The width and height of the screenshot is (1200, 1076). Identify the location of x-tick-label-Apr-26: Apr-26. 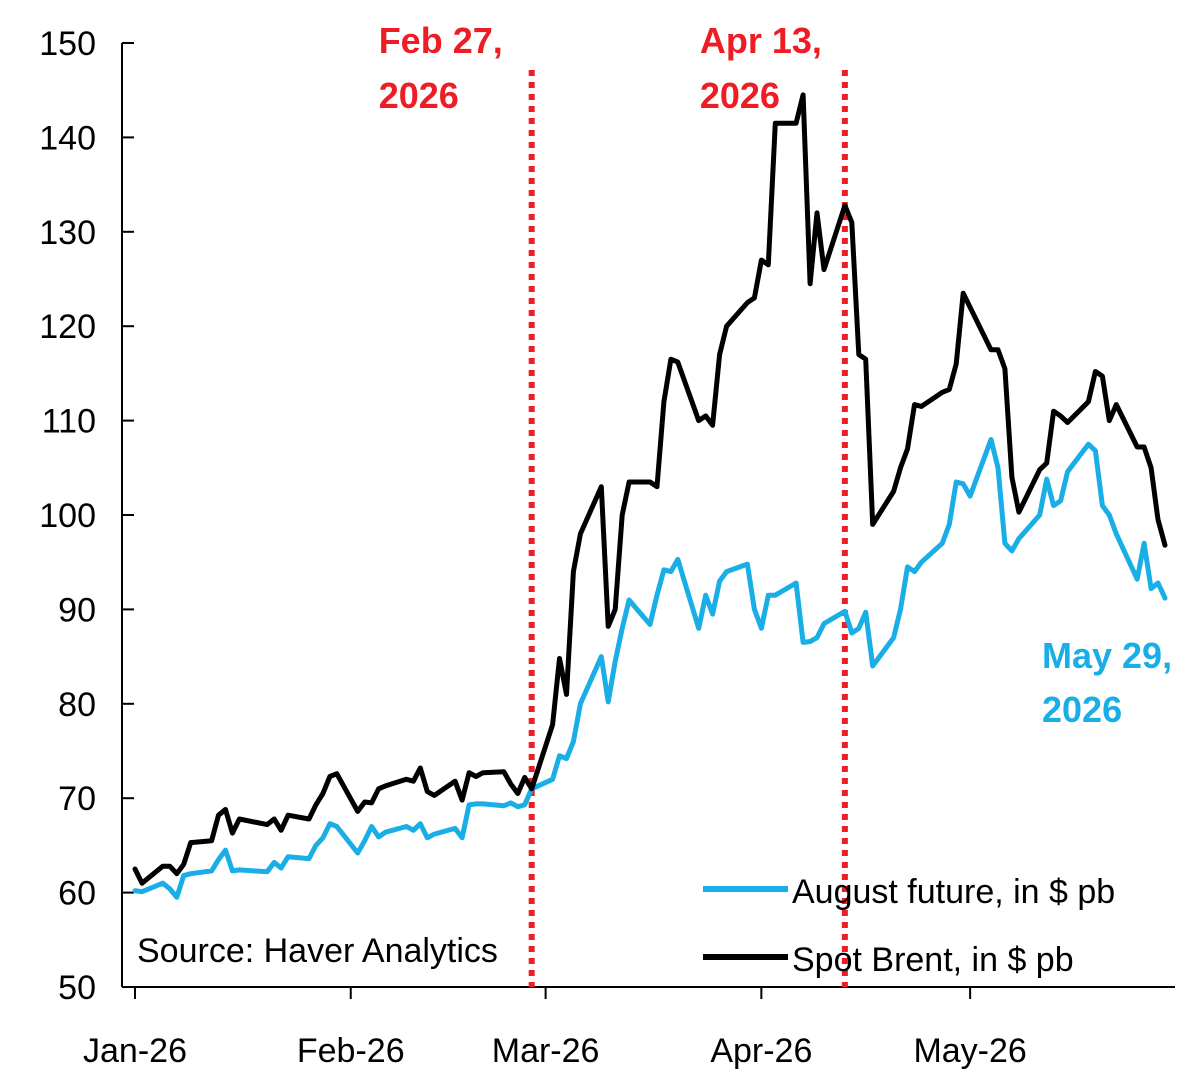
(761, 1051).